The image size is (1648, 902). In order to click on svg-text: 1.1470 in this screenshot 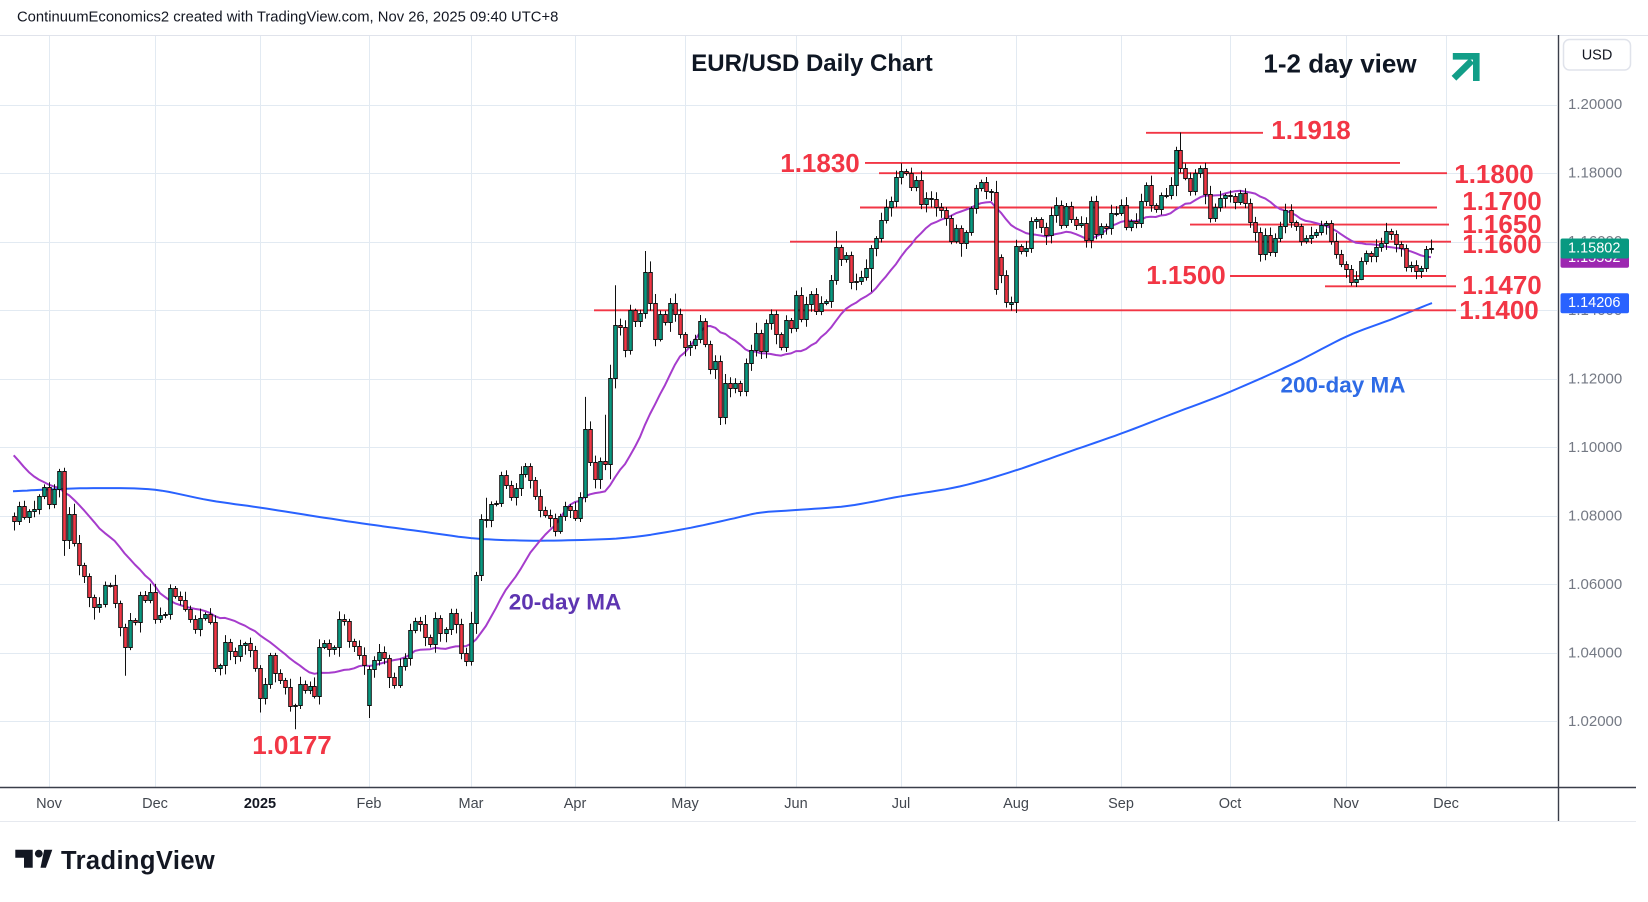, I will do `click(1502, 285)`.